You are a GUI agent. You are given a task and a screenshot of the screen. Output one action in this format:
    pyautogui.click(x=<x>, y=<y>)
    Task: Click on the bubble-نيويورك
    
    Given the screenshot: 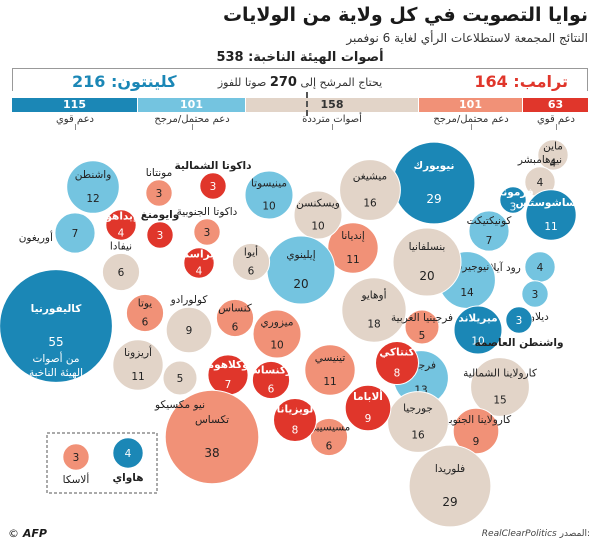 What is the action you would take?
    pyautogui.click(x=434, y=183)
    